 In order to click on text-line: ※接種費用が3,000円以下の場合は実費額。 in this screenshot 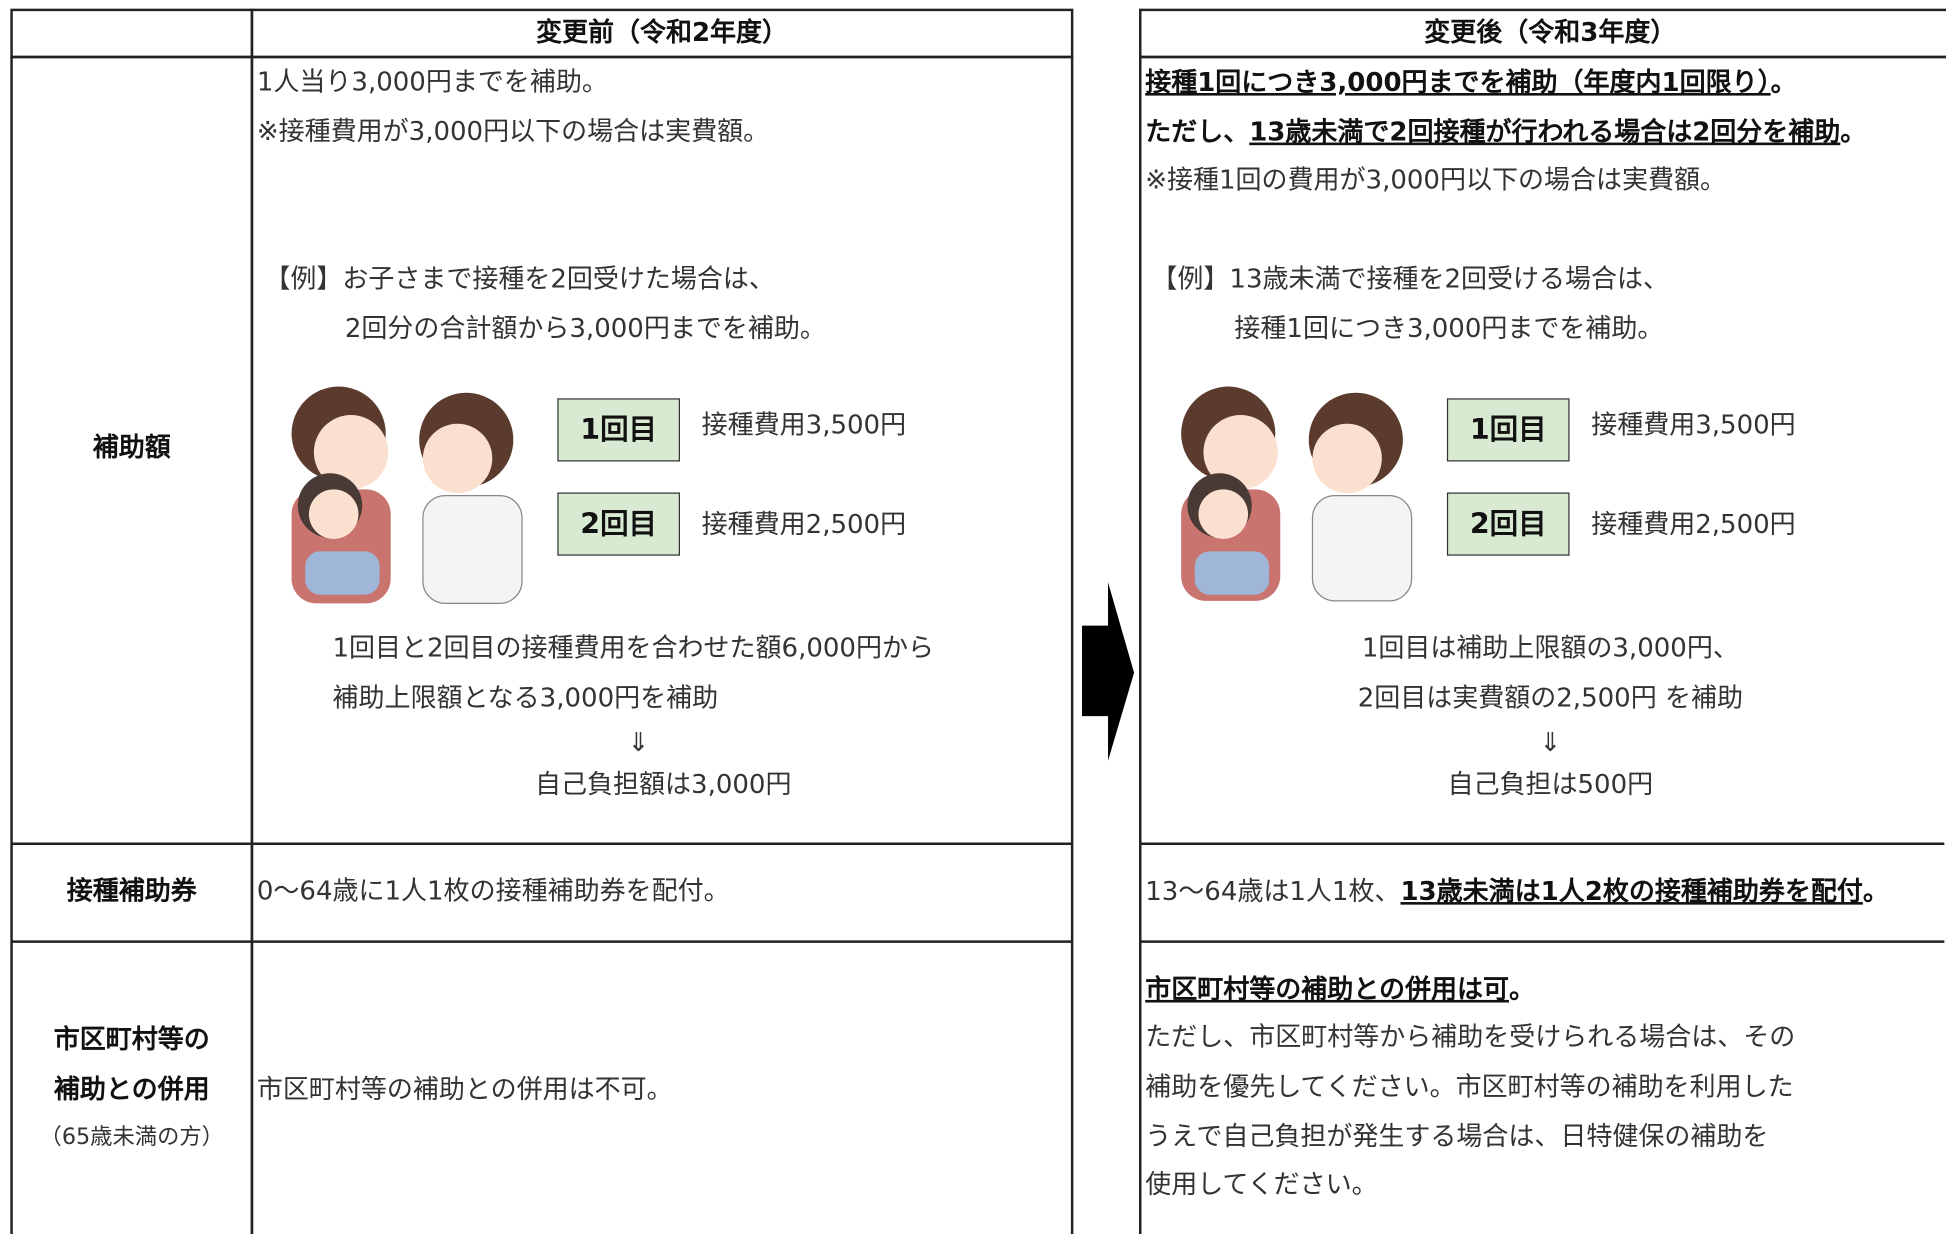, I will do `click(513, 132)`.